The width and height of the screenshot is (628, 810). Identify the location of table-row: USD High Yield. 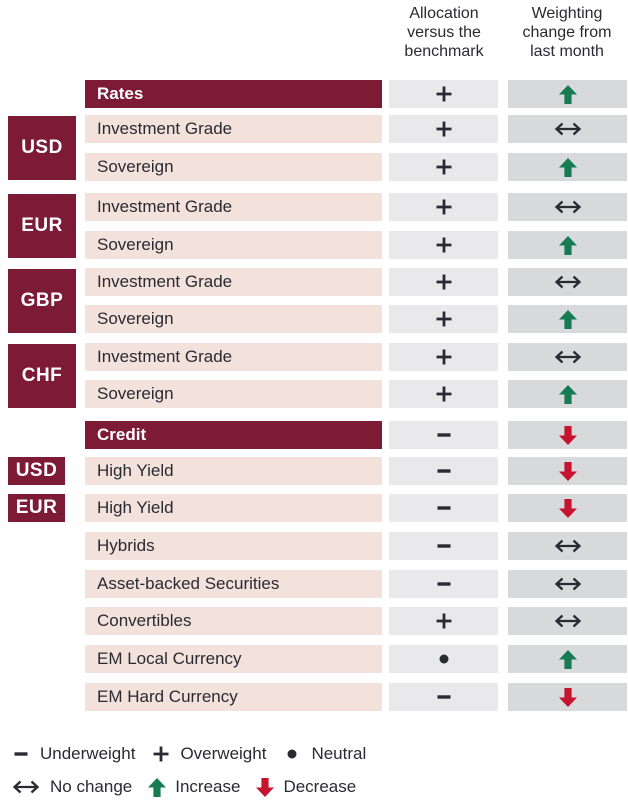
(314, 471).